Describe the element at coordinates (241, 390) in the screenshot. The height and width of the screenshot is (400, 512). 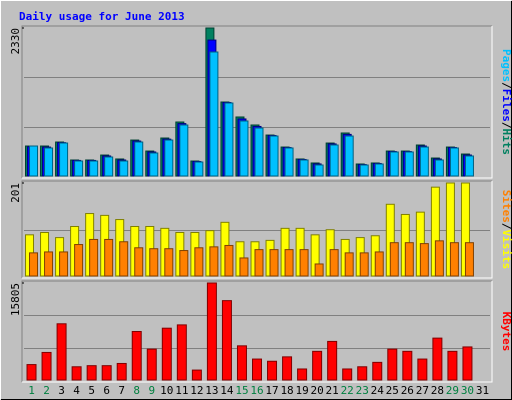
I see `x-tick-label: 15` at that location.